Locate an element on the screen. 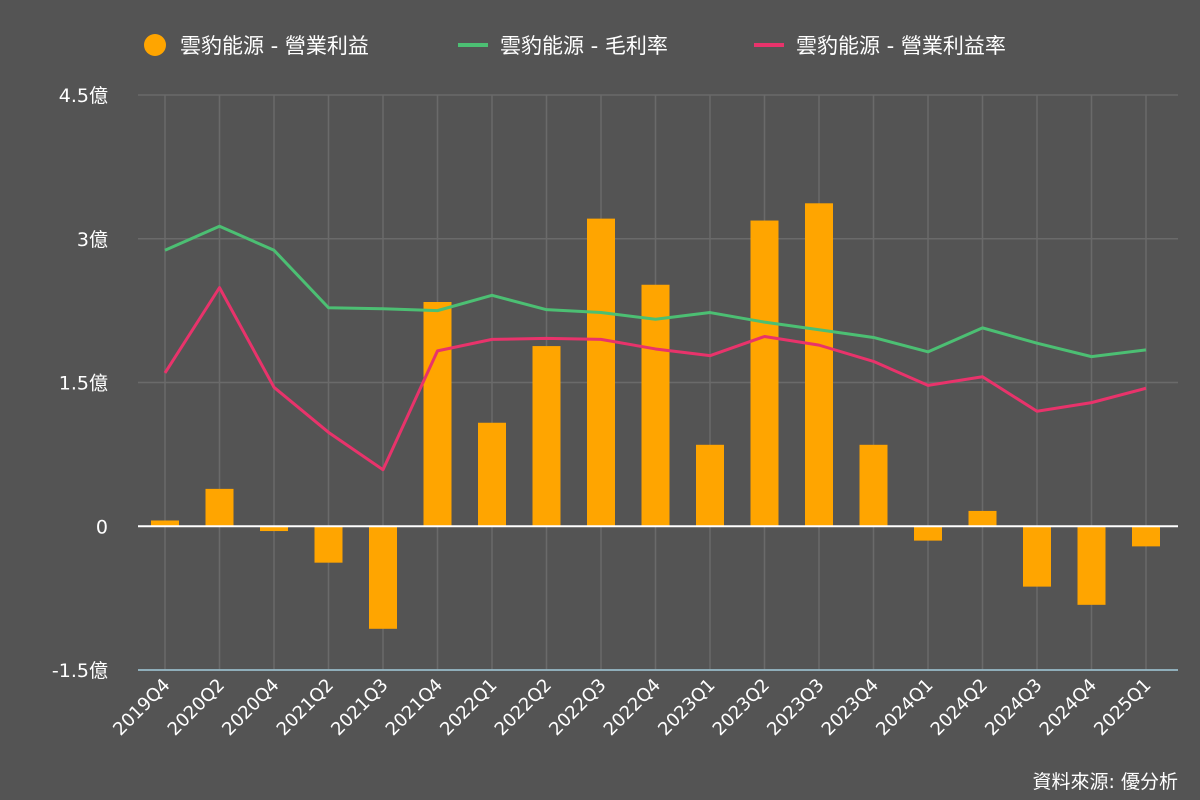  x-tick-label: 2022Q3 is located at coordinates (577, 707).